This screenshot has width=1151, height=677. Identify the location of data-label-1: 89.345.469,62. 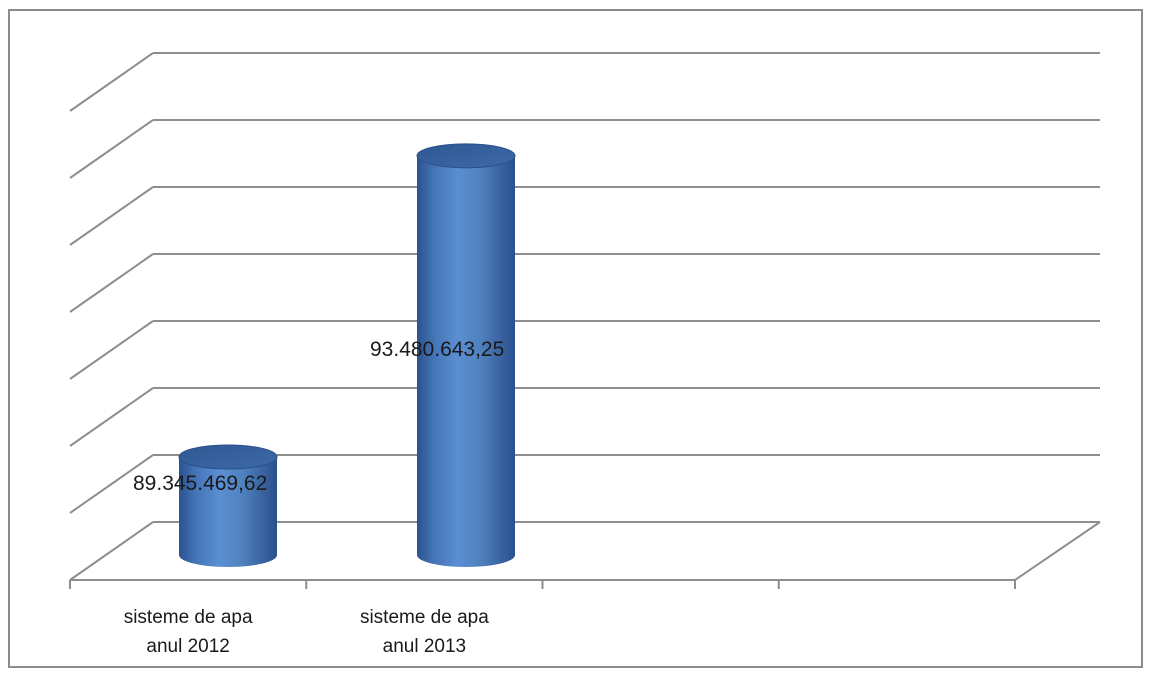
(200, 483).